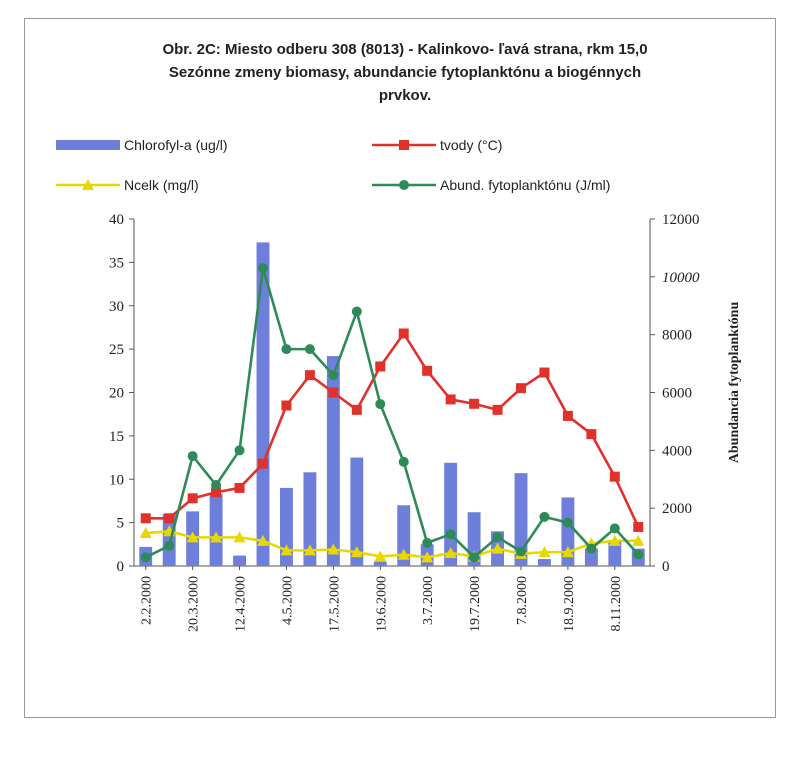 Image resolution: width=810 pixels, height=764 pixels. I want to click on y2-axis-title: Abundancia fytoplanktónu, so click(734, 383).